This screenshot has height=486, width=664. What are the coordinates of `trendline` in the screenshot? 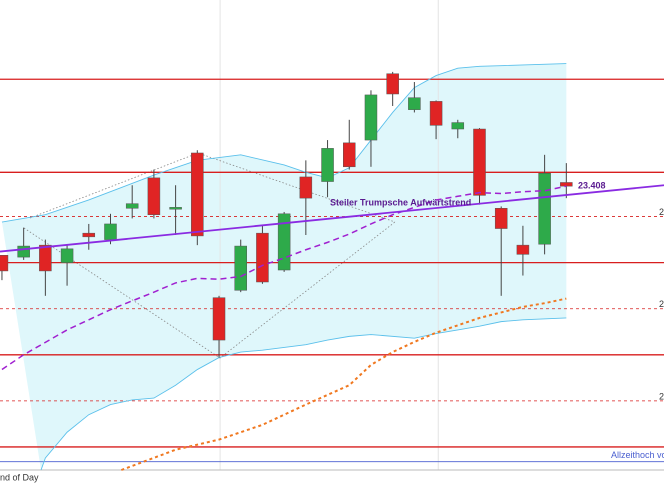 It's located at (332, 218).